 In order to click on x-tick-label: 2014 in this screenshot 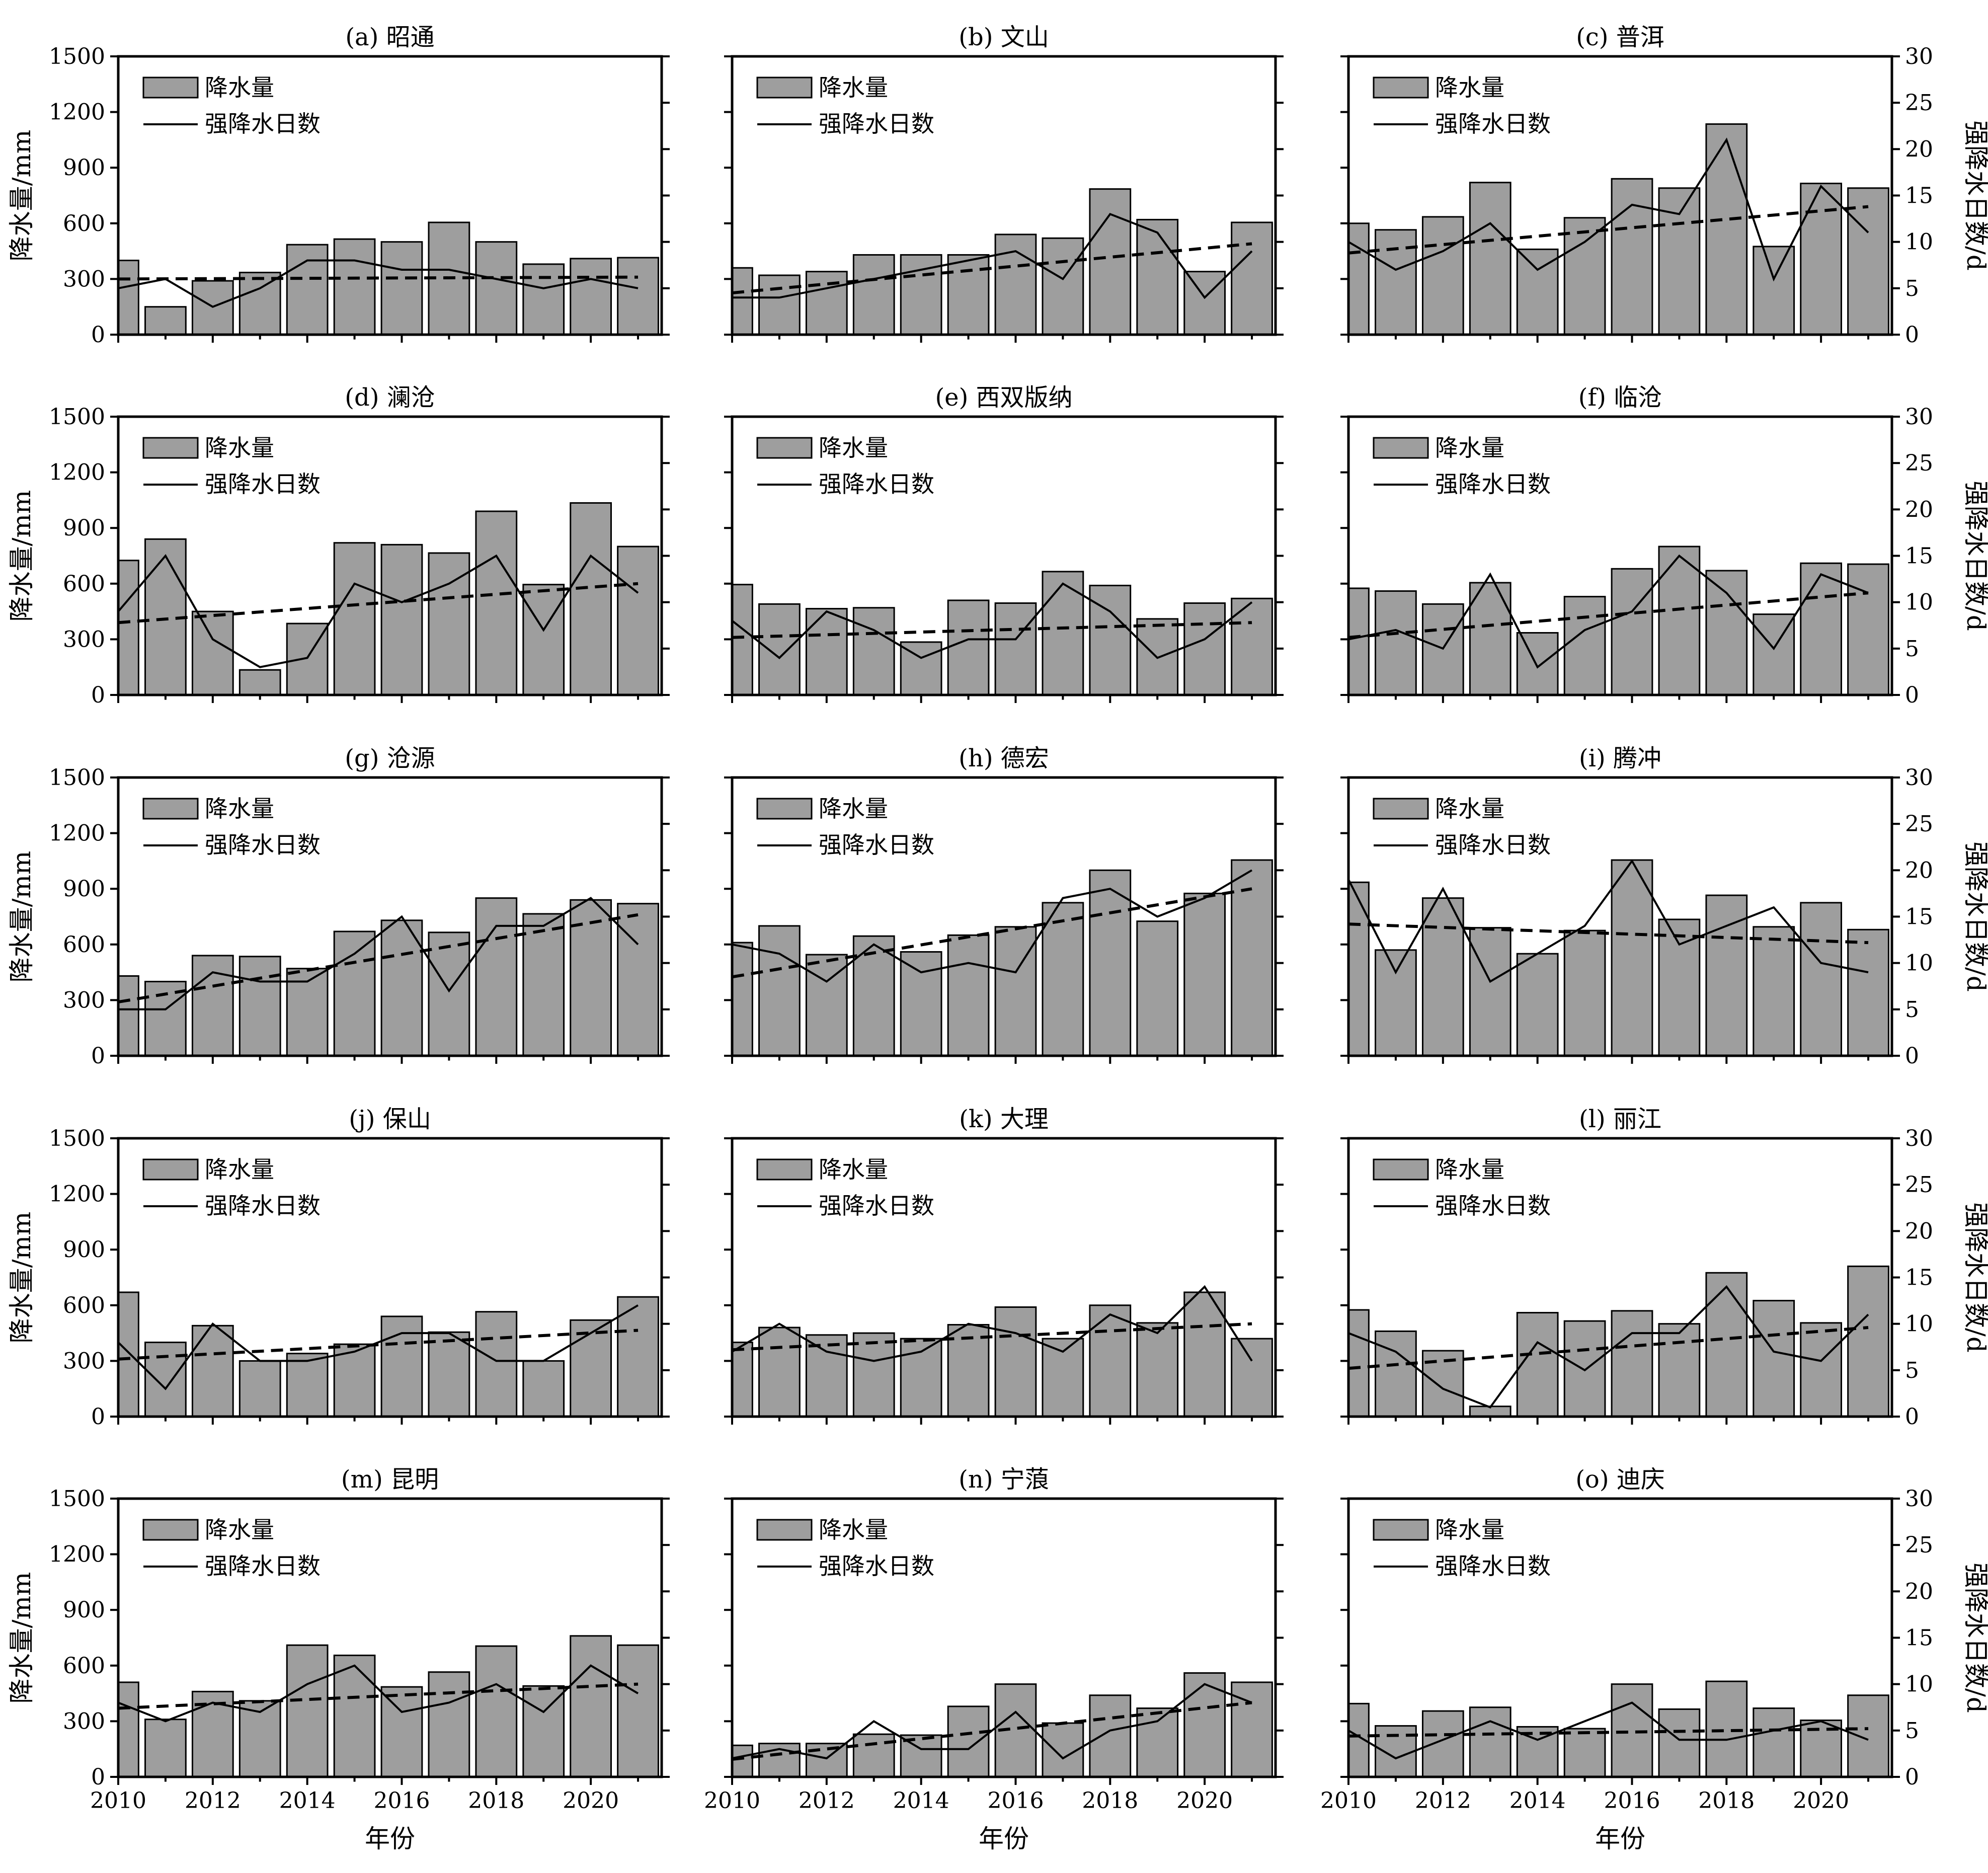, I will do `click(921, 1801)`.